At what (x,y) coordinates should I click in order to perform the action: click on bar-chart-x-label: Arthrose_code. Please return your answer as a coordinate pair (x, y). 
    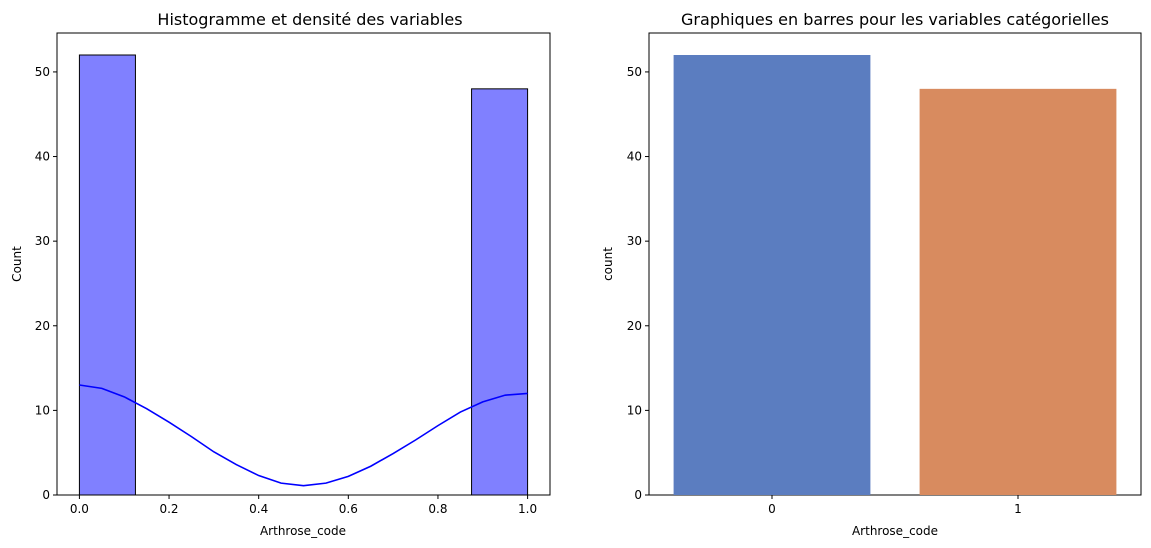
    Looking at the image, I should click on (895, 531).